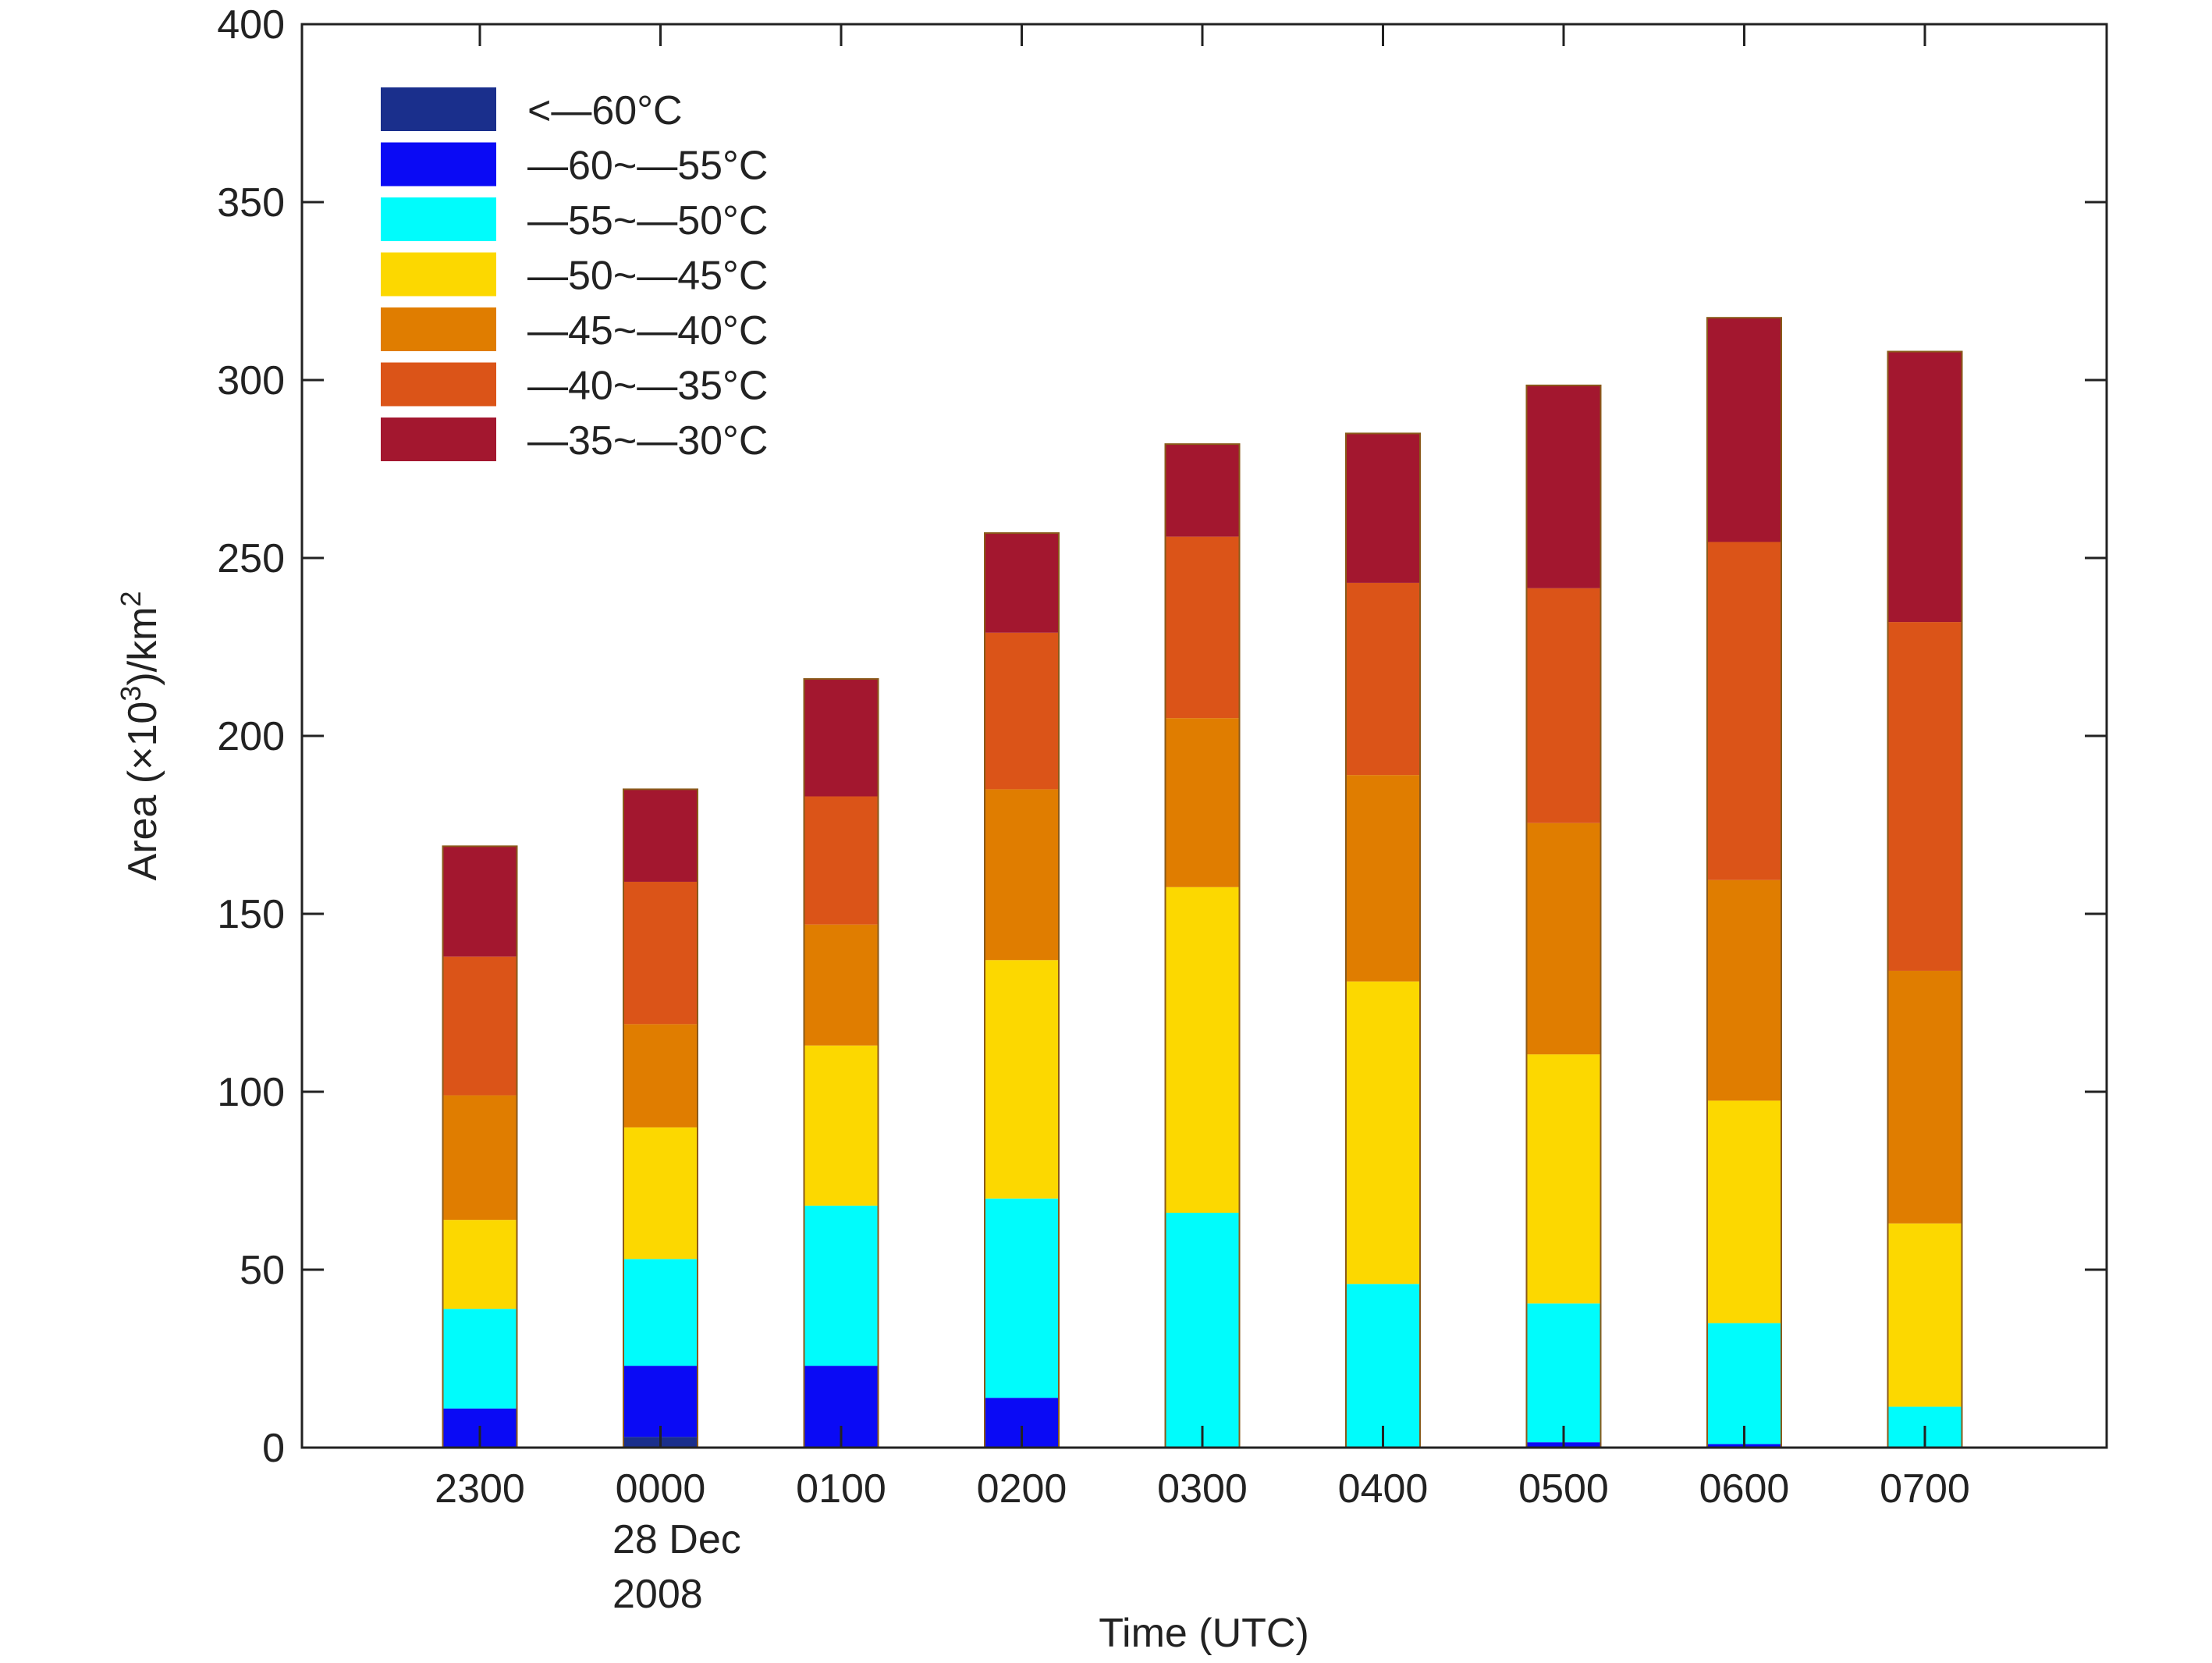 The image size is (2212, 1663). I want to click on x-tick-label-0200: 0200, so click(1022, 1489).